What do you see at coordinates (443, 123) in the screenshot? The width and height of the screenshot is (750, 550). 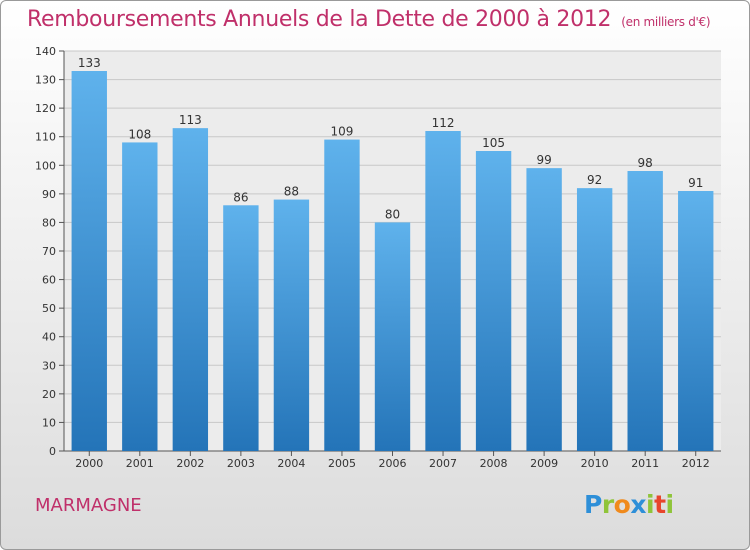 I see `data-label: 112` at bounding box center [443, 123].